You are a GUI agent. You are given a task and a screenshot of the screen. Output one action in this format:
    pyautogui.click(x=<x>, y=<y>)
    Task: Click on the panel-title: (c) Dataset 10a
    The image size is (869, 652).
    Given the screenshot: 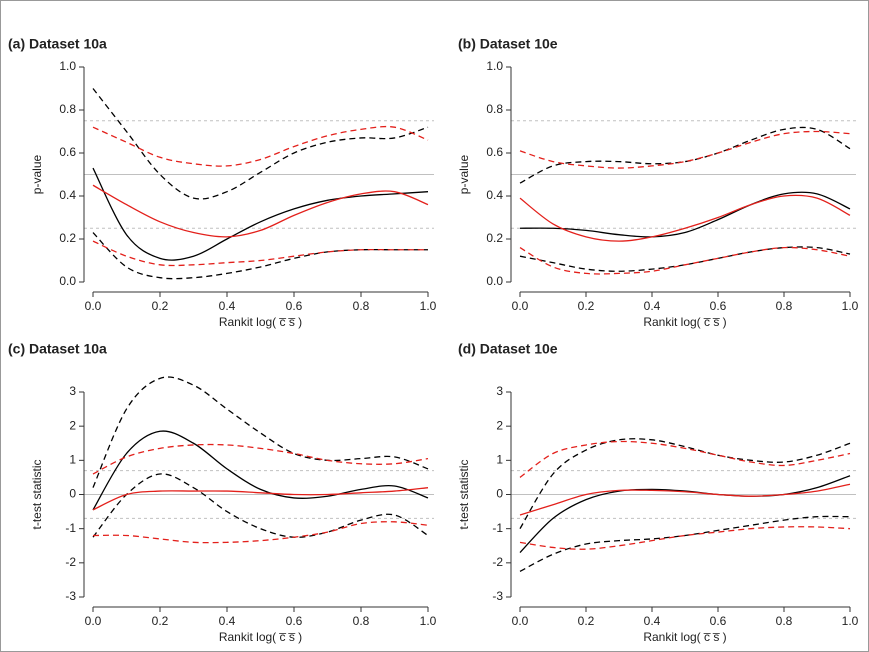 What is the action you would take?
    pyautogui.click(x=57, y=349)
    